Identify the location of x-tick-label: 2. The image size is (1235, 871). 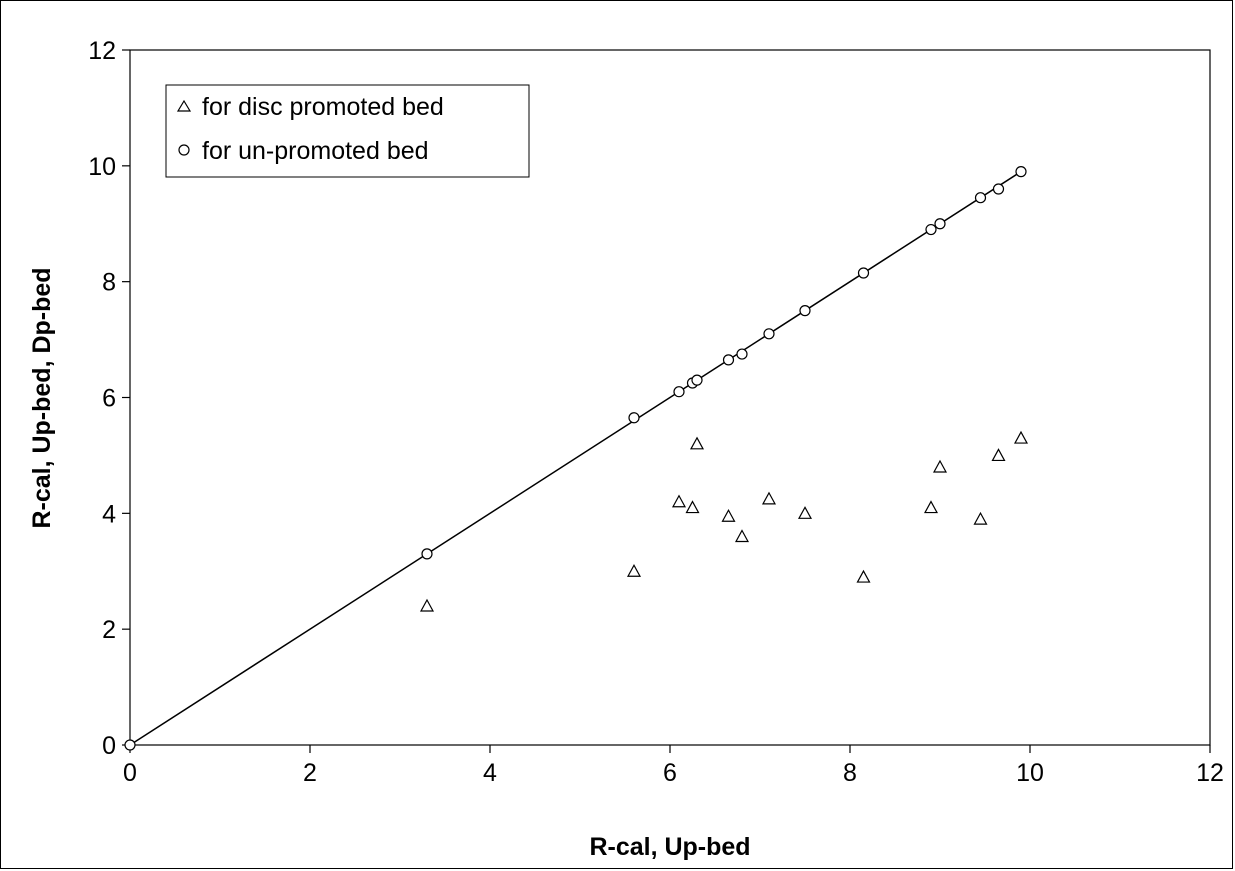
(310, 773).